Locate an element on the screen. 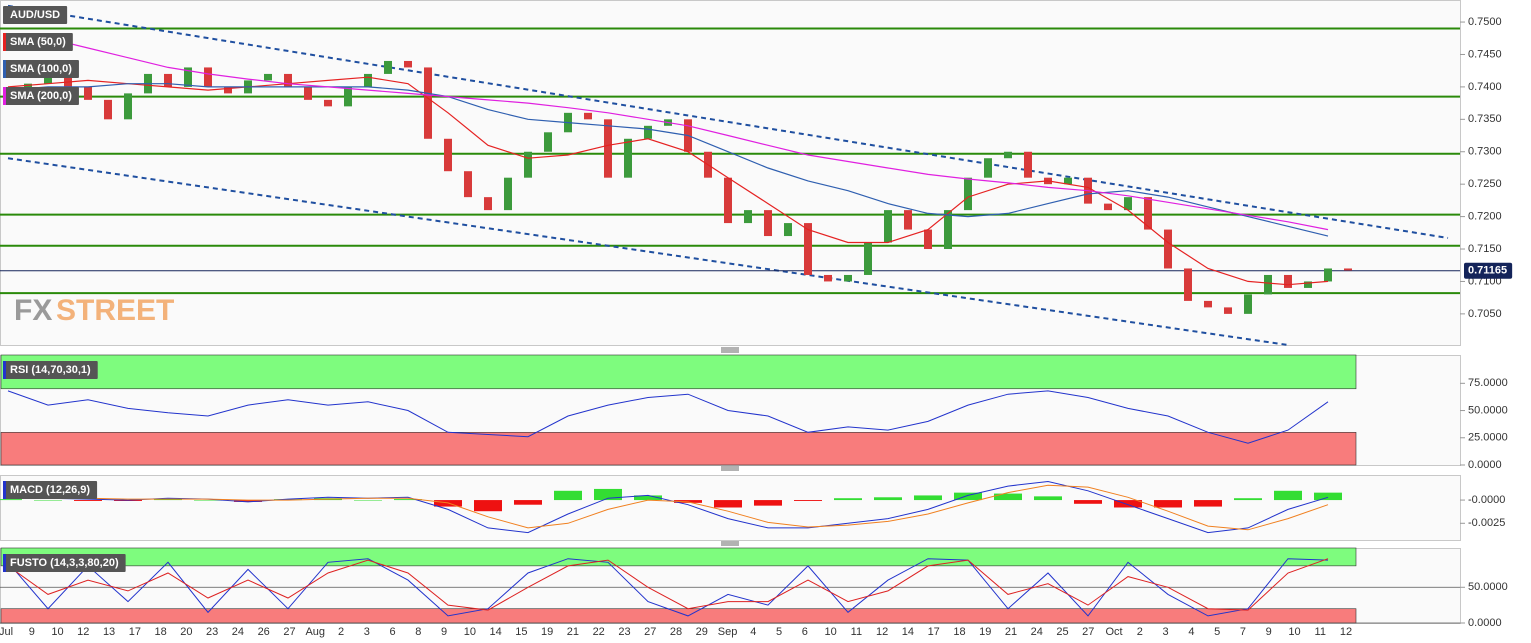  legend-entry: FUSTO (14,3,3,80,20) is located at coordinates (64, 563).